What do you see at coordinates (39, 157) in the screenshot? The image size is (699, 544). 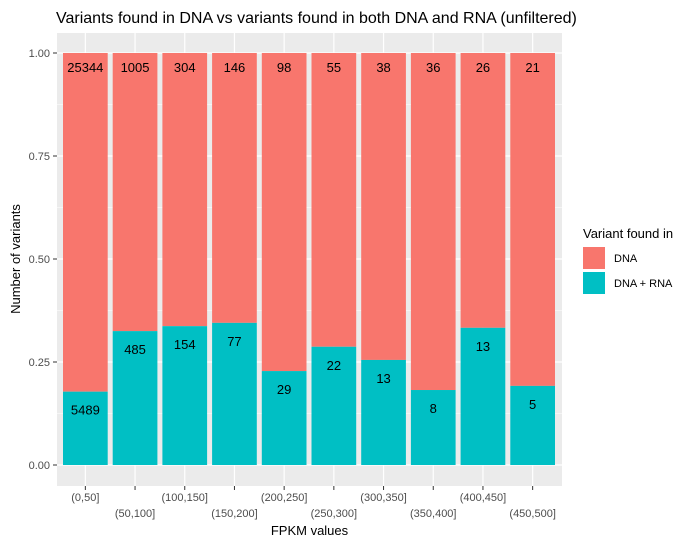 I see `y-tick-label: 0.75` at bounding box center [39, 157].